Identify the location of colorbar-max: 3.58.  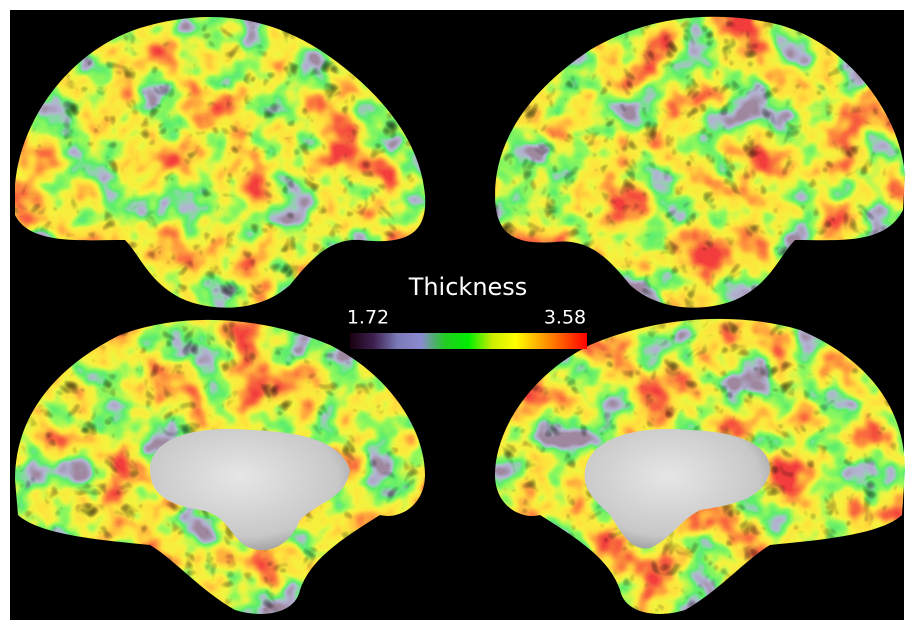
(565, 318).